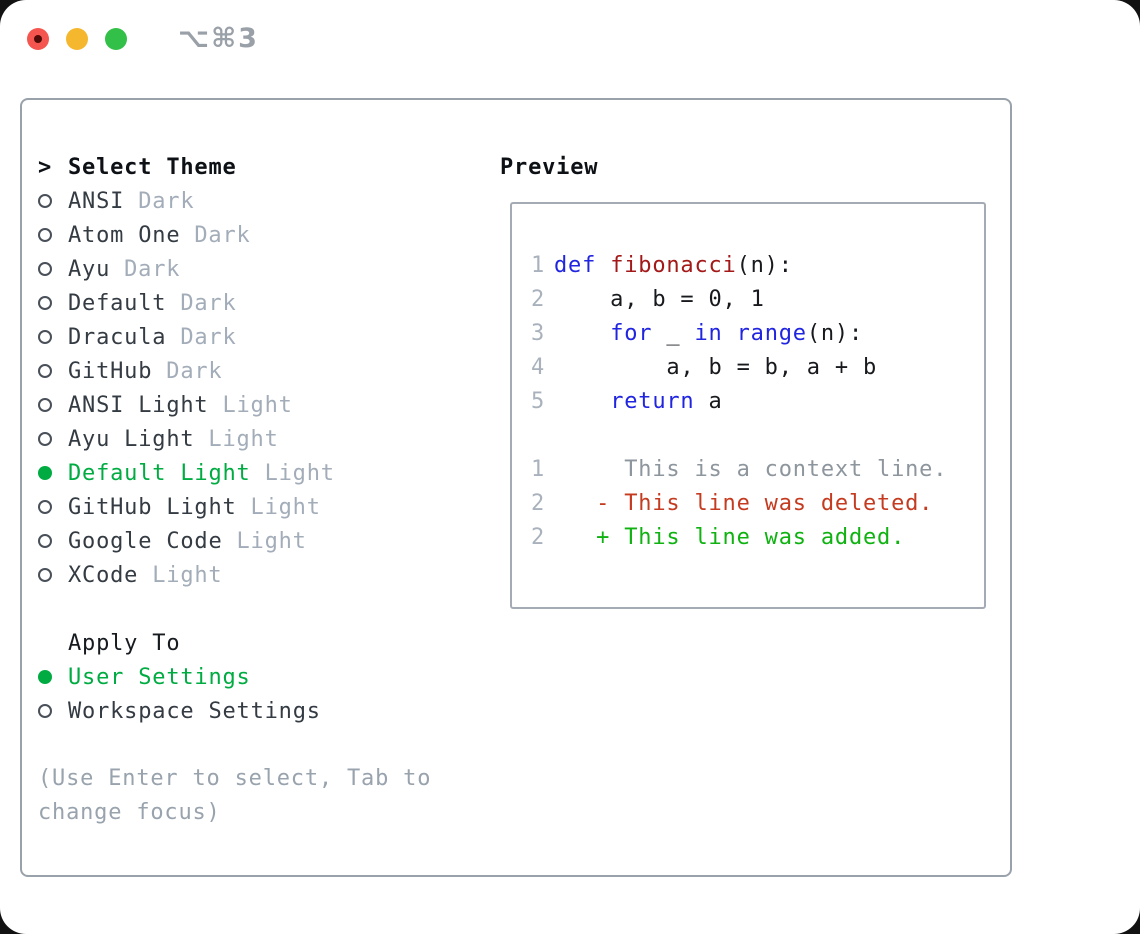 This screenshot has width=1140, height=934. What do you see at coordinates (730, 537) in the screenshot?
I see `diff-text: + This line was added.` at bounding box center [730, 537].